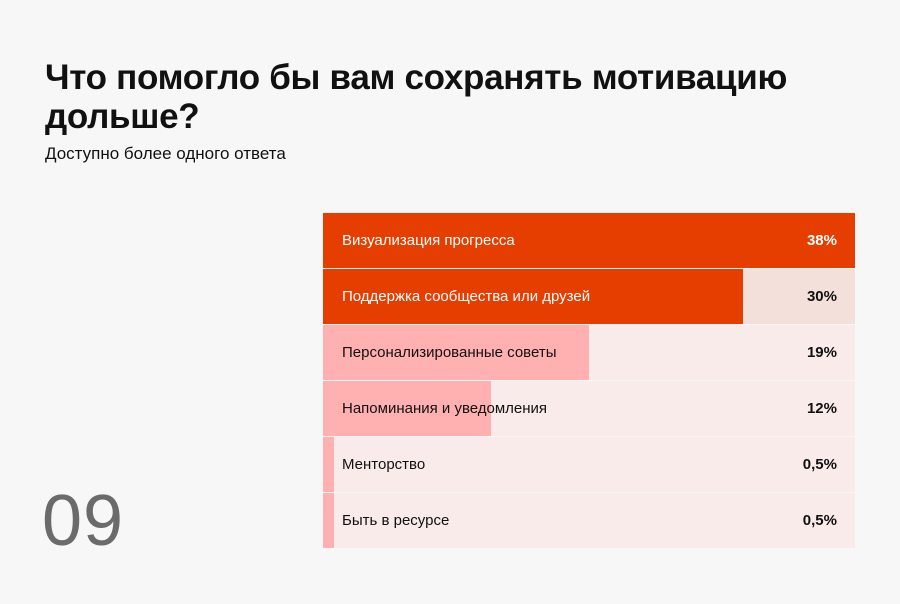 The height and width of the screenshot is (604, 900). What do you see at coordinates (396, 520) in the screenshot?
I see `bar-category-label: Быть в ресурсе` at bounding box center [396, 520].